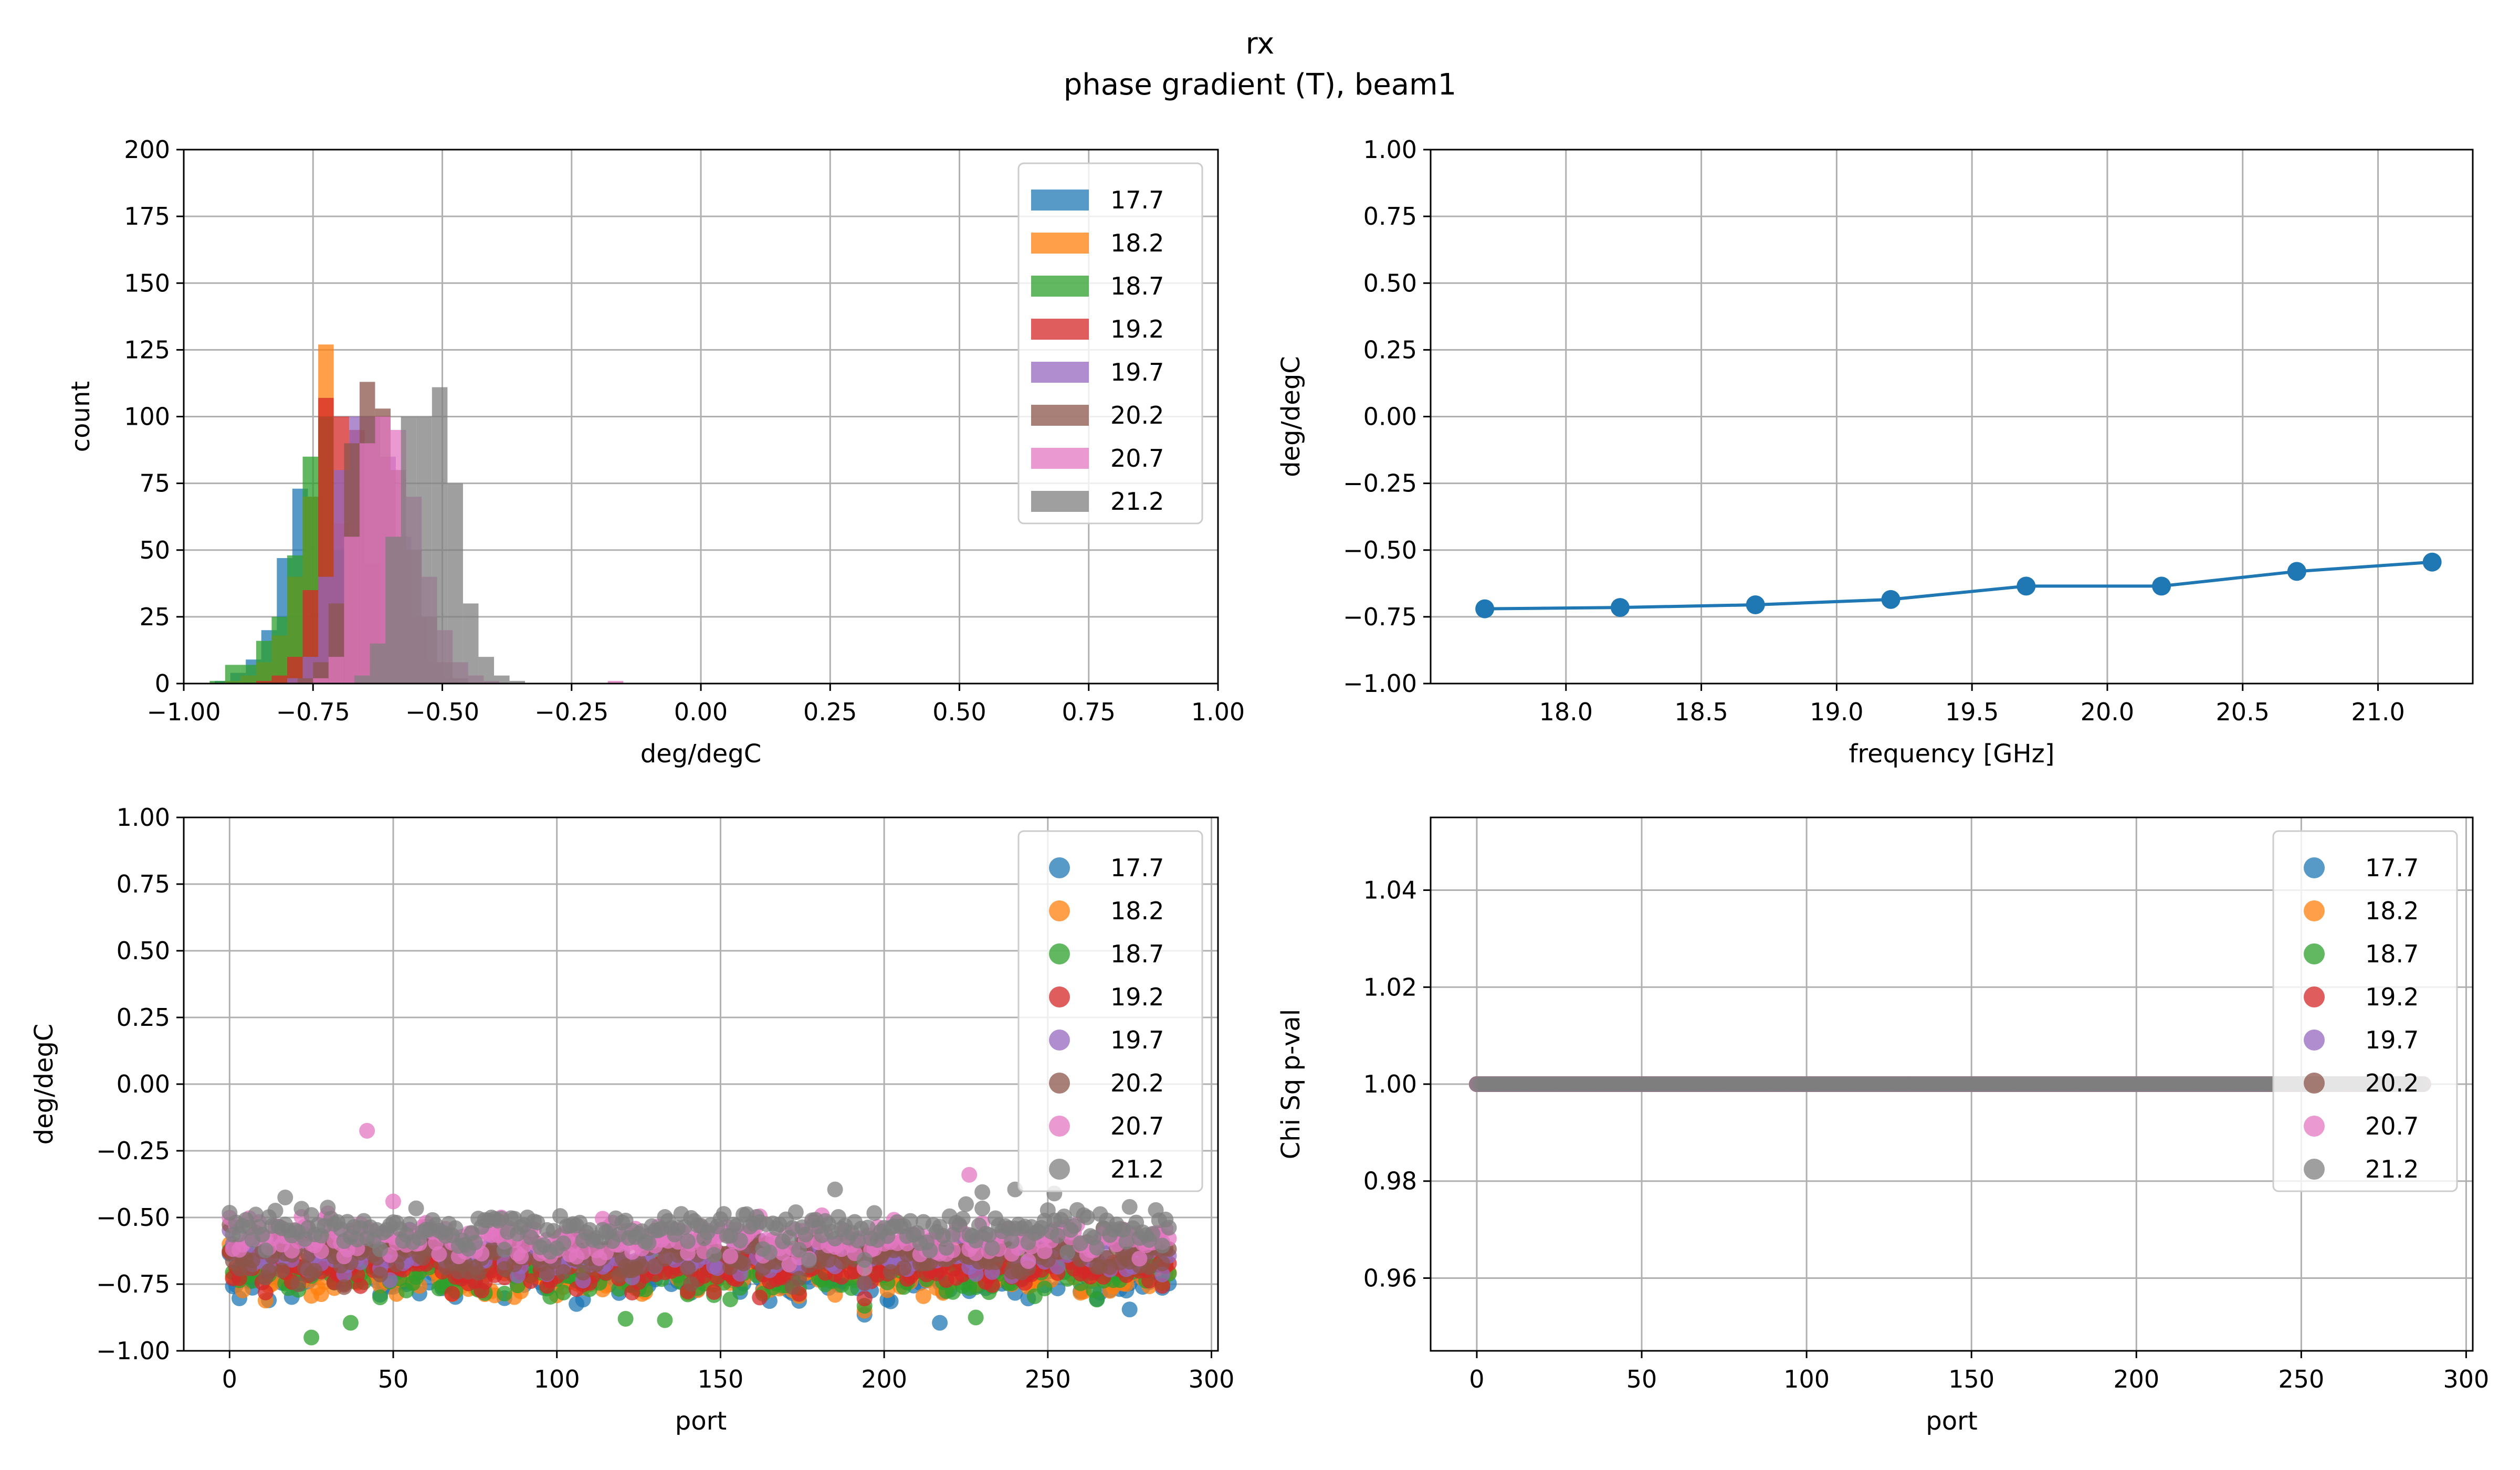 The width and height of the screenshot is (2520, 1470). Describe the element at coordinates (147, 417) in the screenshot. I see `y-tick-label: 100` at that location.